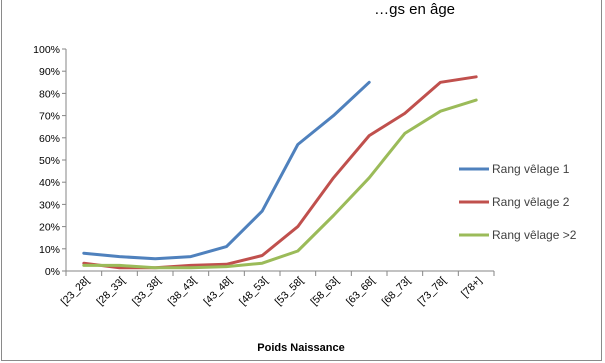 This screenshot has height=363, width=605. I want to click on x-tick-label: [43_48[, so click(217, 291).